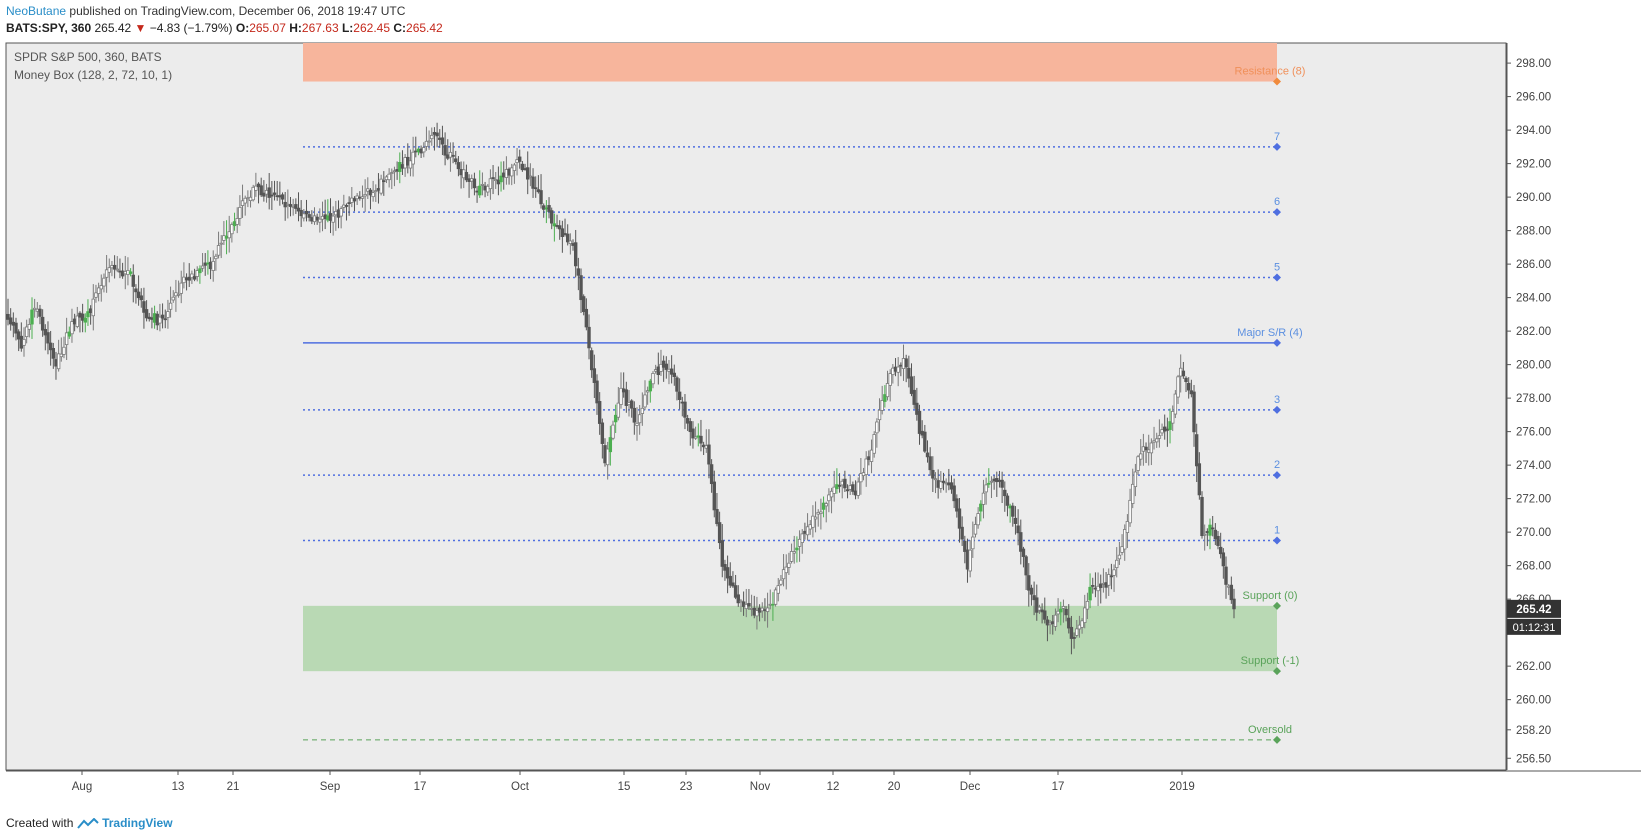 The height and width of the screenshot is (834, 1648). I want to click on y-tick-label: 262.00, so click(1533, 667).